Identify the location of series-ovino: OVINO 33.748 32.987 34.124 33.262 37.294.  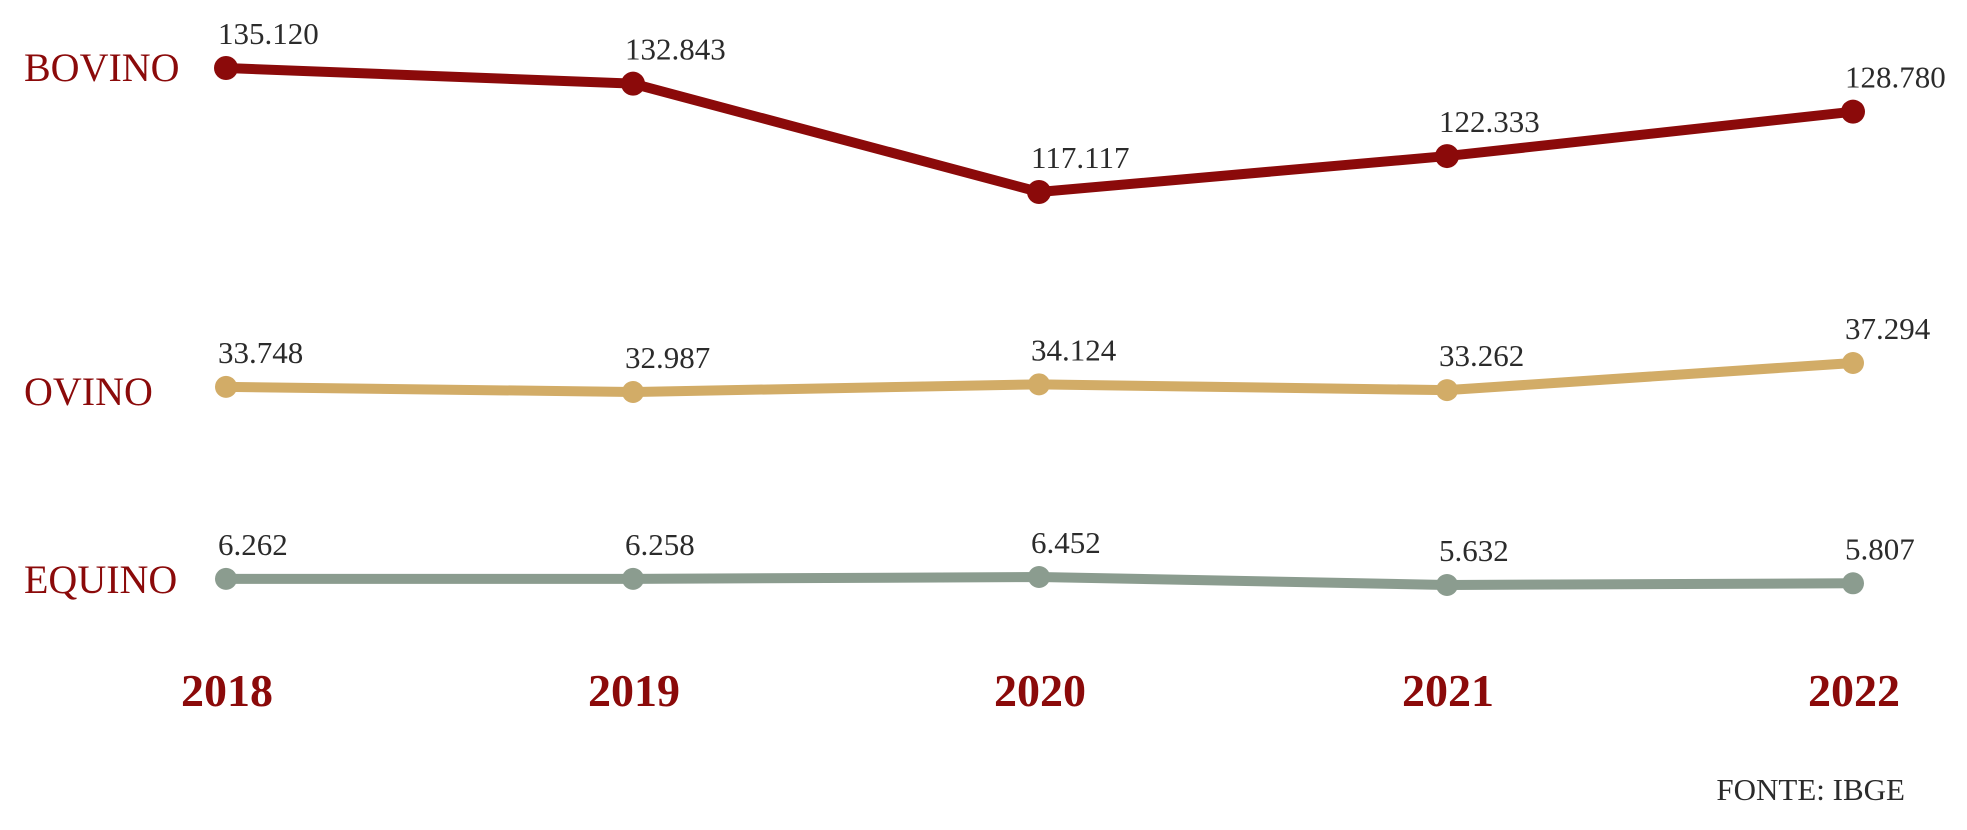
(977, 362).